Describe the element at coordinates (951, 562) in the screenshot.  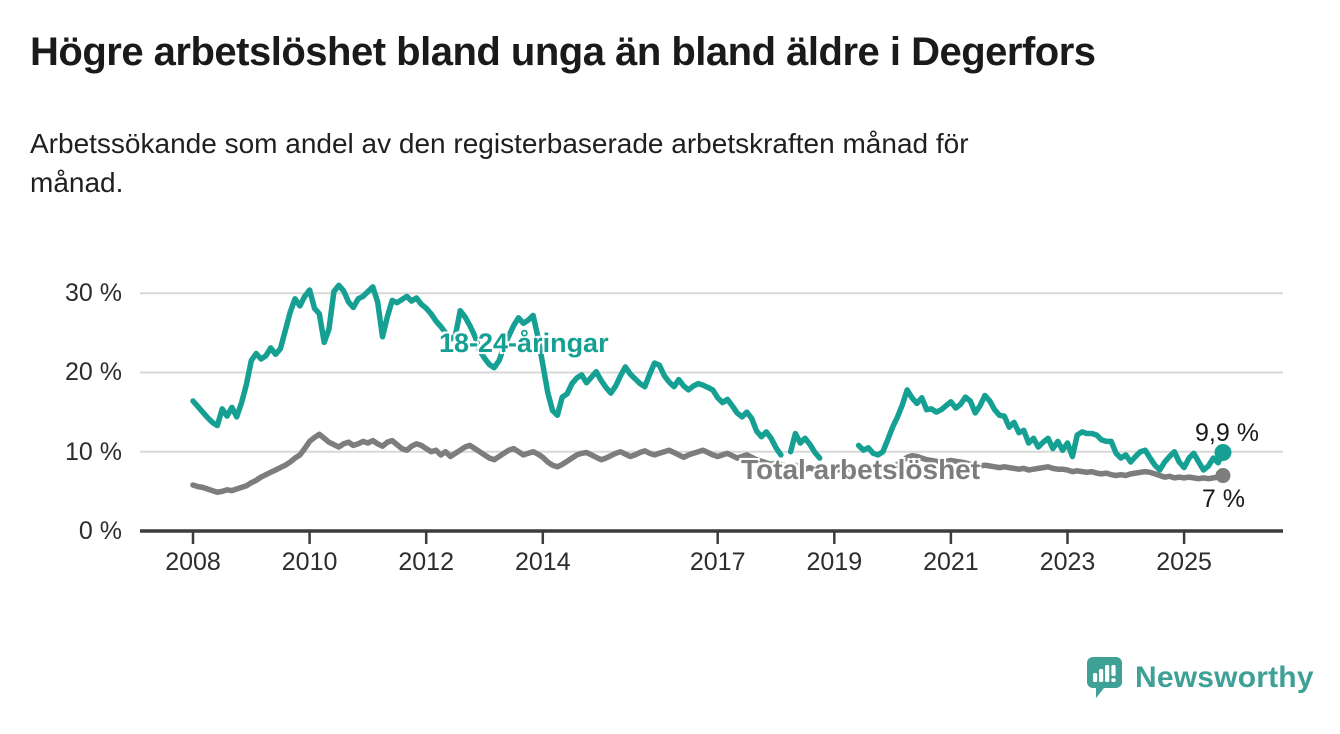
I see `x-axis-tick-label: 2021` at that location.